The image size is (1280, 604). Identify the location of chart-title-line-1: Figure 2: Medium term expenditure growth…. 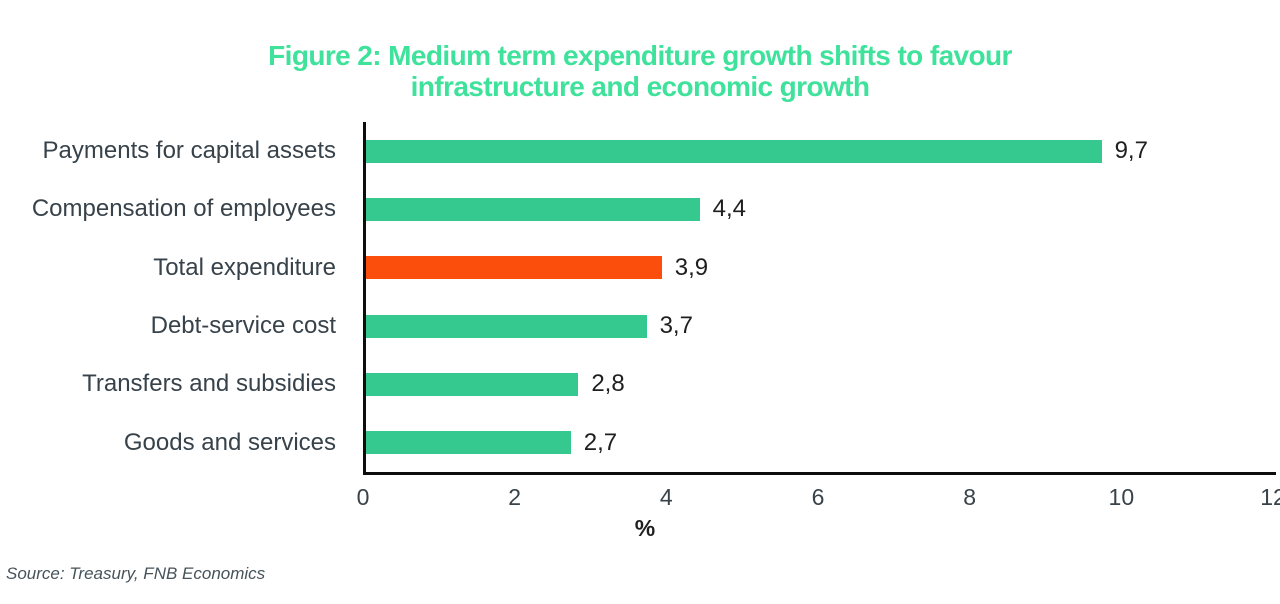
(640, 55).